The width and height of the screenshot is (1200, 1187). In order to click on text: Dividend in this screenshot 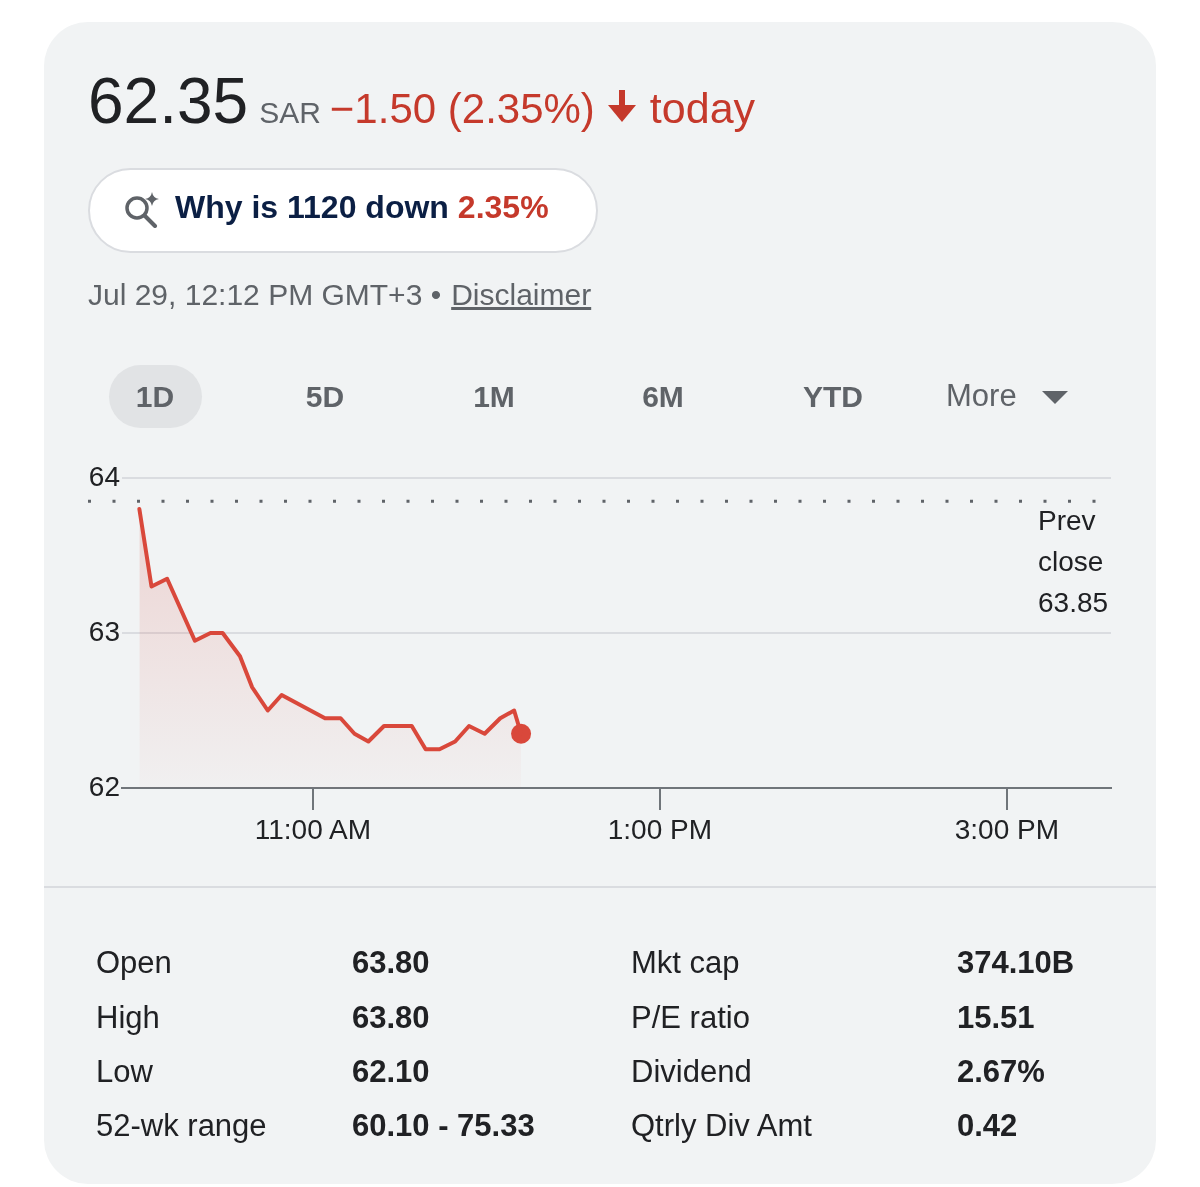, I will do `click(691, 1071)`.